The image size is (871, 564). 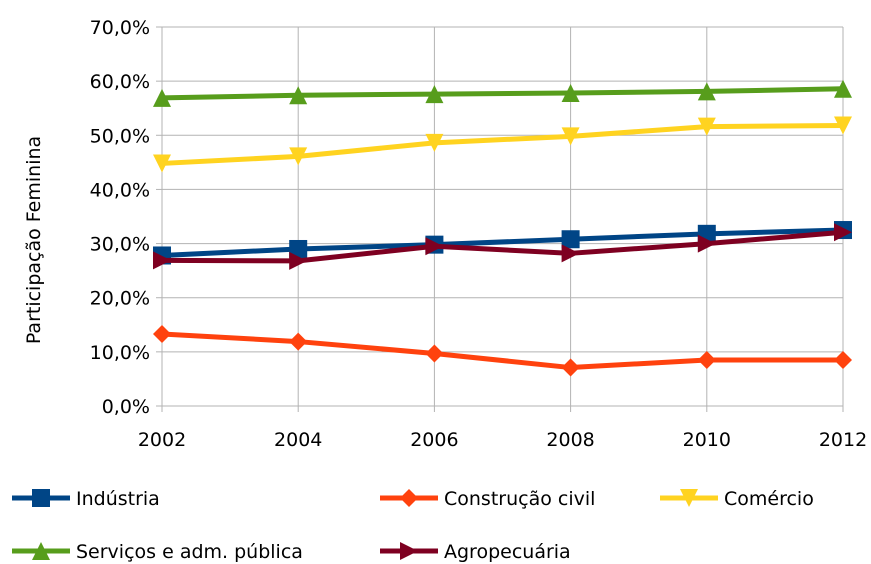 I want to click on legend-label: Agropecuária, so click(x=507, y=552).